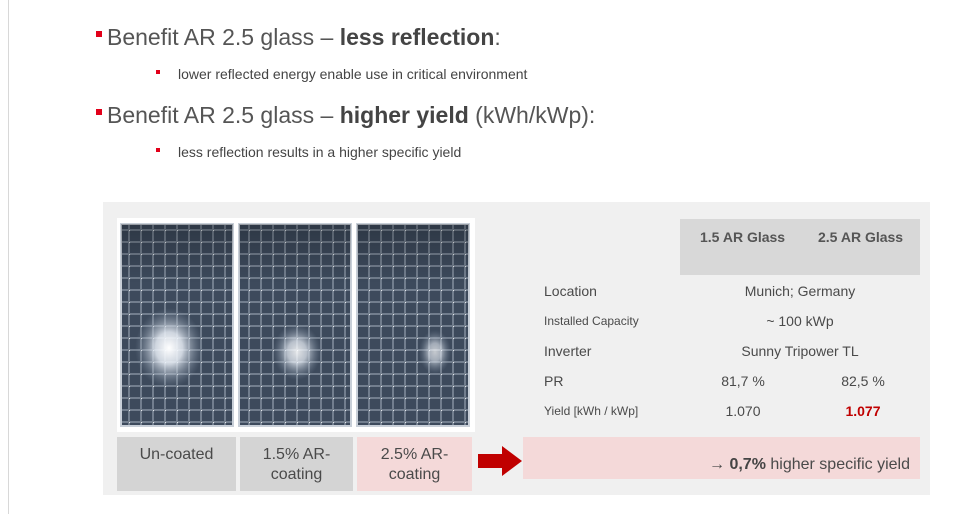  Describe the element at coordinates (721, 411) in the screenshot. I see `table-row-yield: Yield [kWh / kWp] 1.070 1.077` at that location.